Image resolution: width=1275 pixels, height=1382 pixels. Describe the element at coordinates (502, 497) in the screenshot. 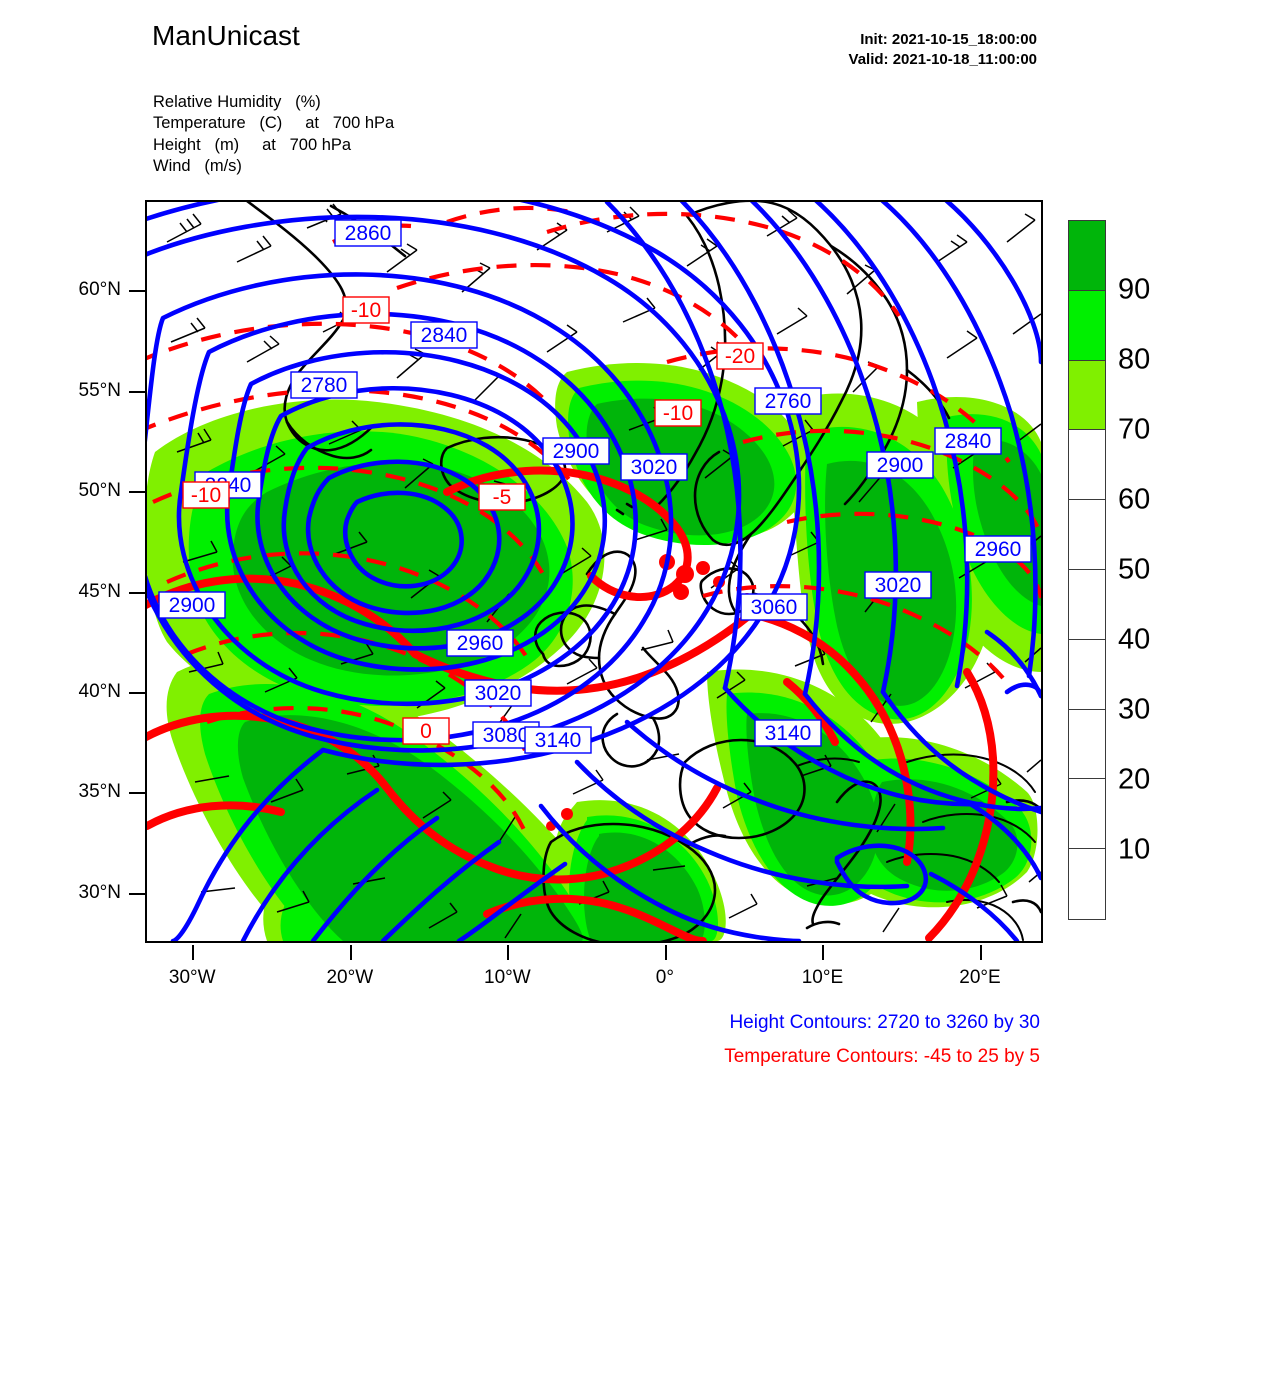

I see `svg-text: -5` at that location.